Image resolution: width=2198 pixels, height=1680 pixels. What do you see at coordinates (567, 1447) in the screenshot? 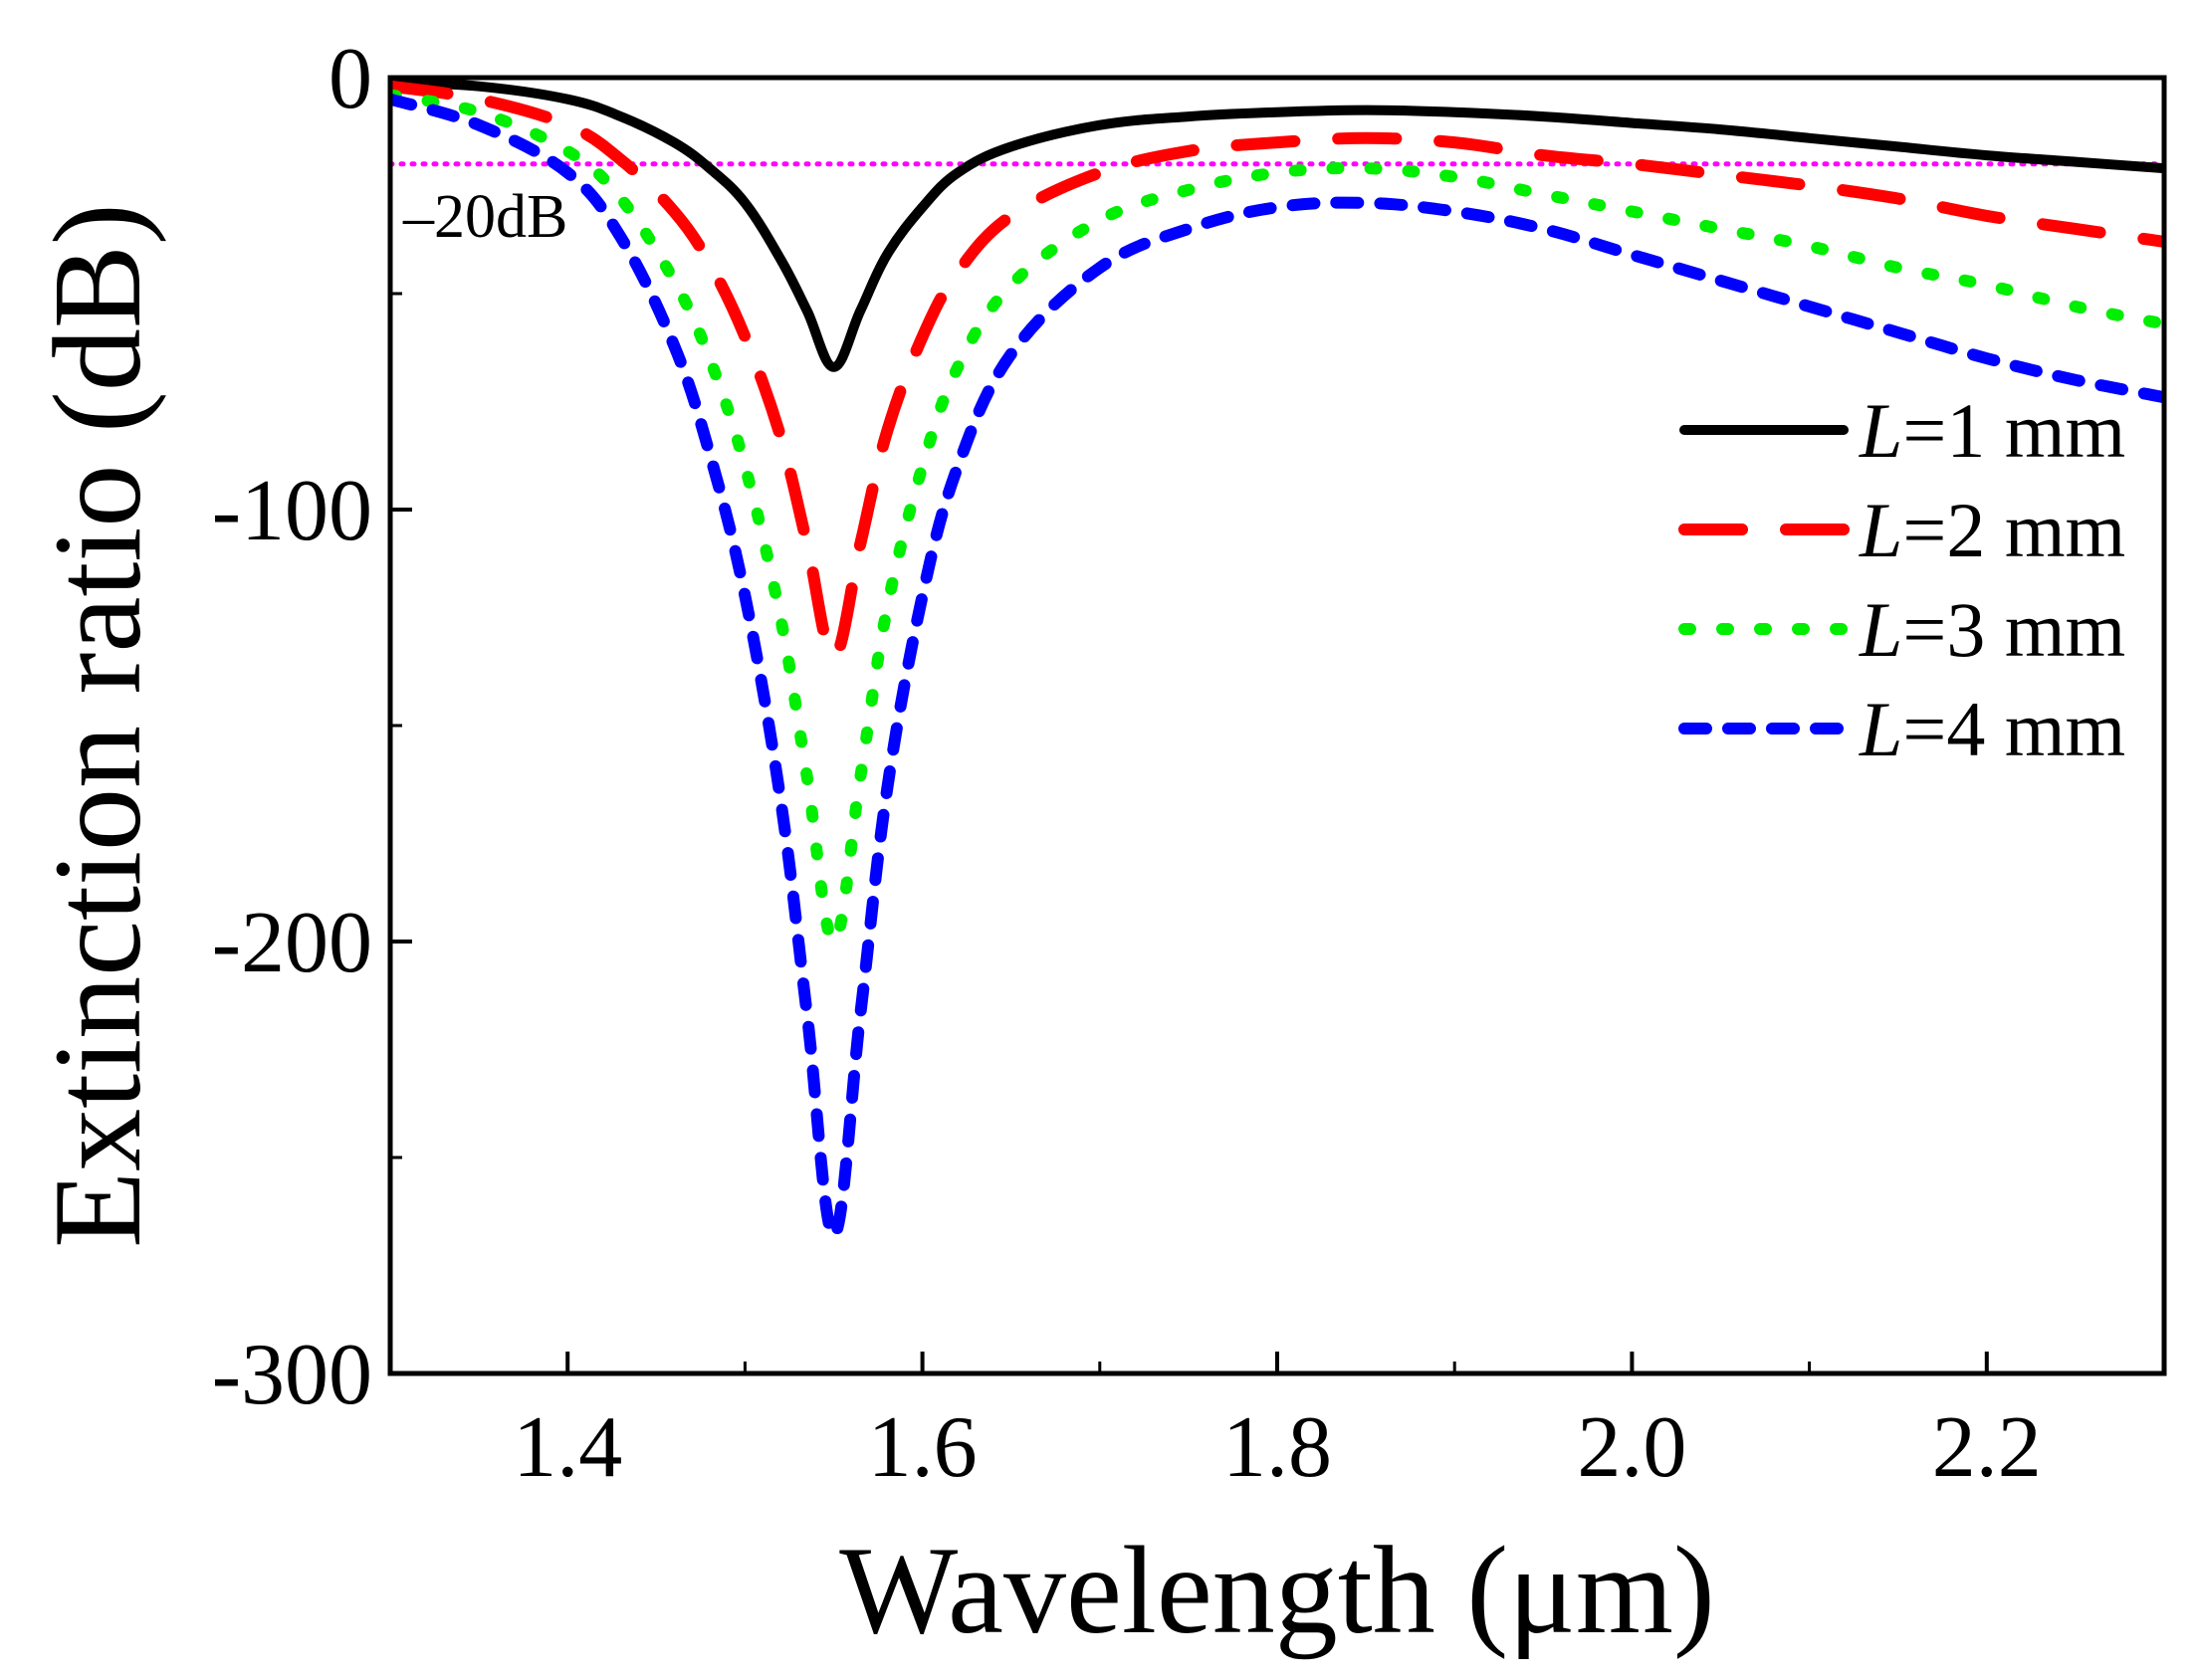
I see `x-tick-label: 1.4` at bounding box center [567, 1447].